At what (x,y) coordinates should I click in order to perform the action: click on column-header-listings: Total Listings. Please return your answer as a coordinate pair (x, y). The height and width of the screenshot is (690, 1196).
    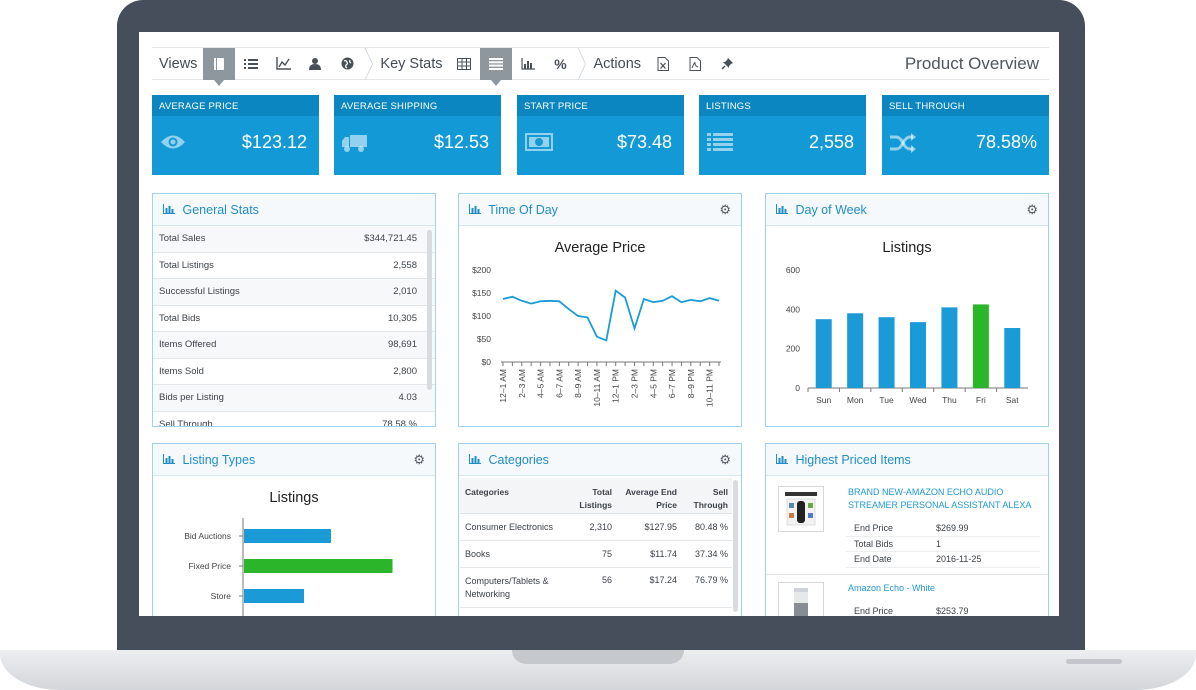
    Looking at the image, I should click on (595, 498).